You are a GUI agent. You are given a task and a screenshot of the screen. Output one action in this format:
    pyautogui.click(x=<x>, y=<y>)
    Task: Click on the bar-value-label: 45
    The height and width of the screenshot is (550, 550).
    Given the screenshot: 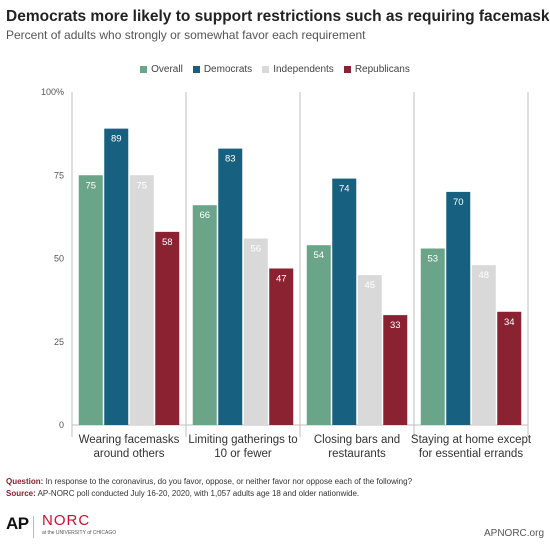 What is the action you would take?
    pyautogui.click(x=369, y=285)
    